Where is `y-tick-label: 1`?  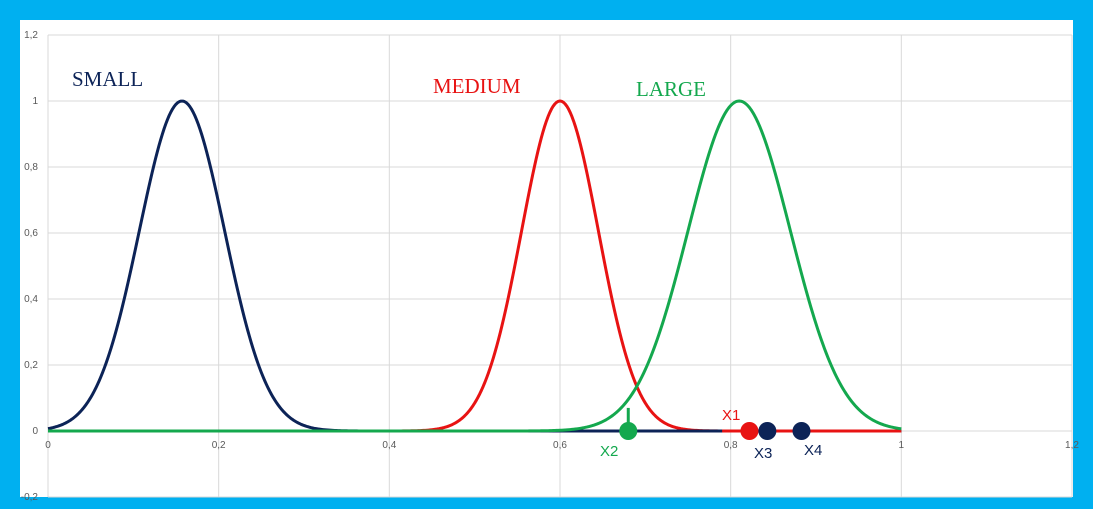 y-tick-label: 1 is located at coordinates (35, 101).